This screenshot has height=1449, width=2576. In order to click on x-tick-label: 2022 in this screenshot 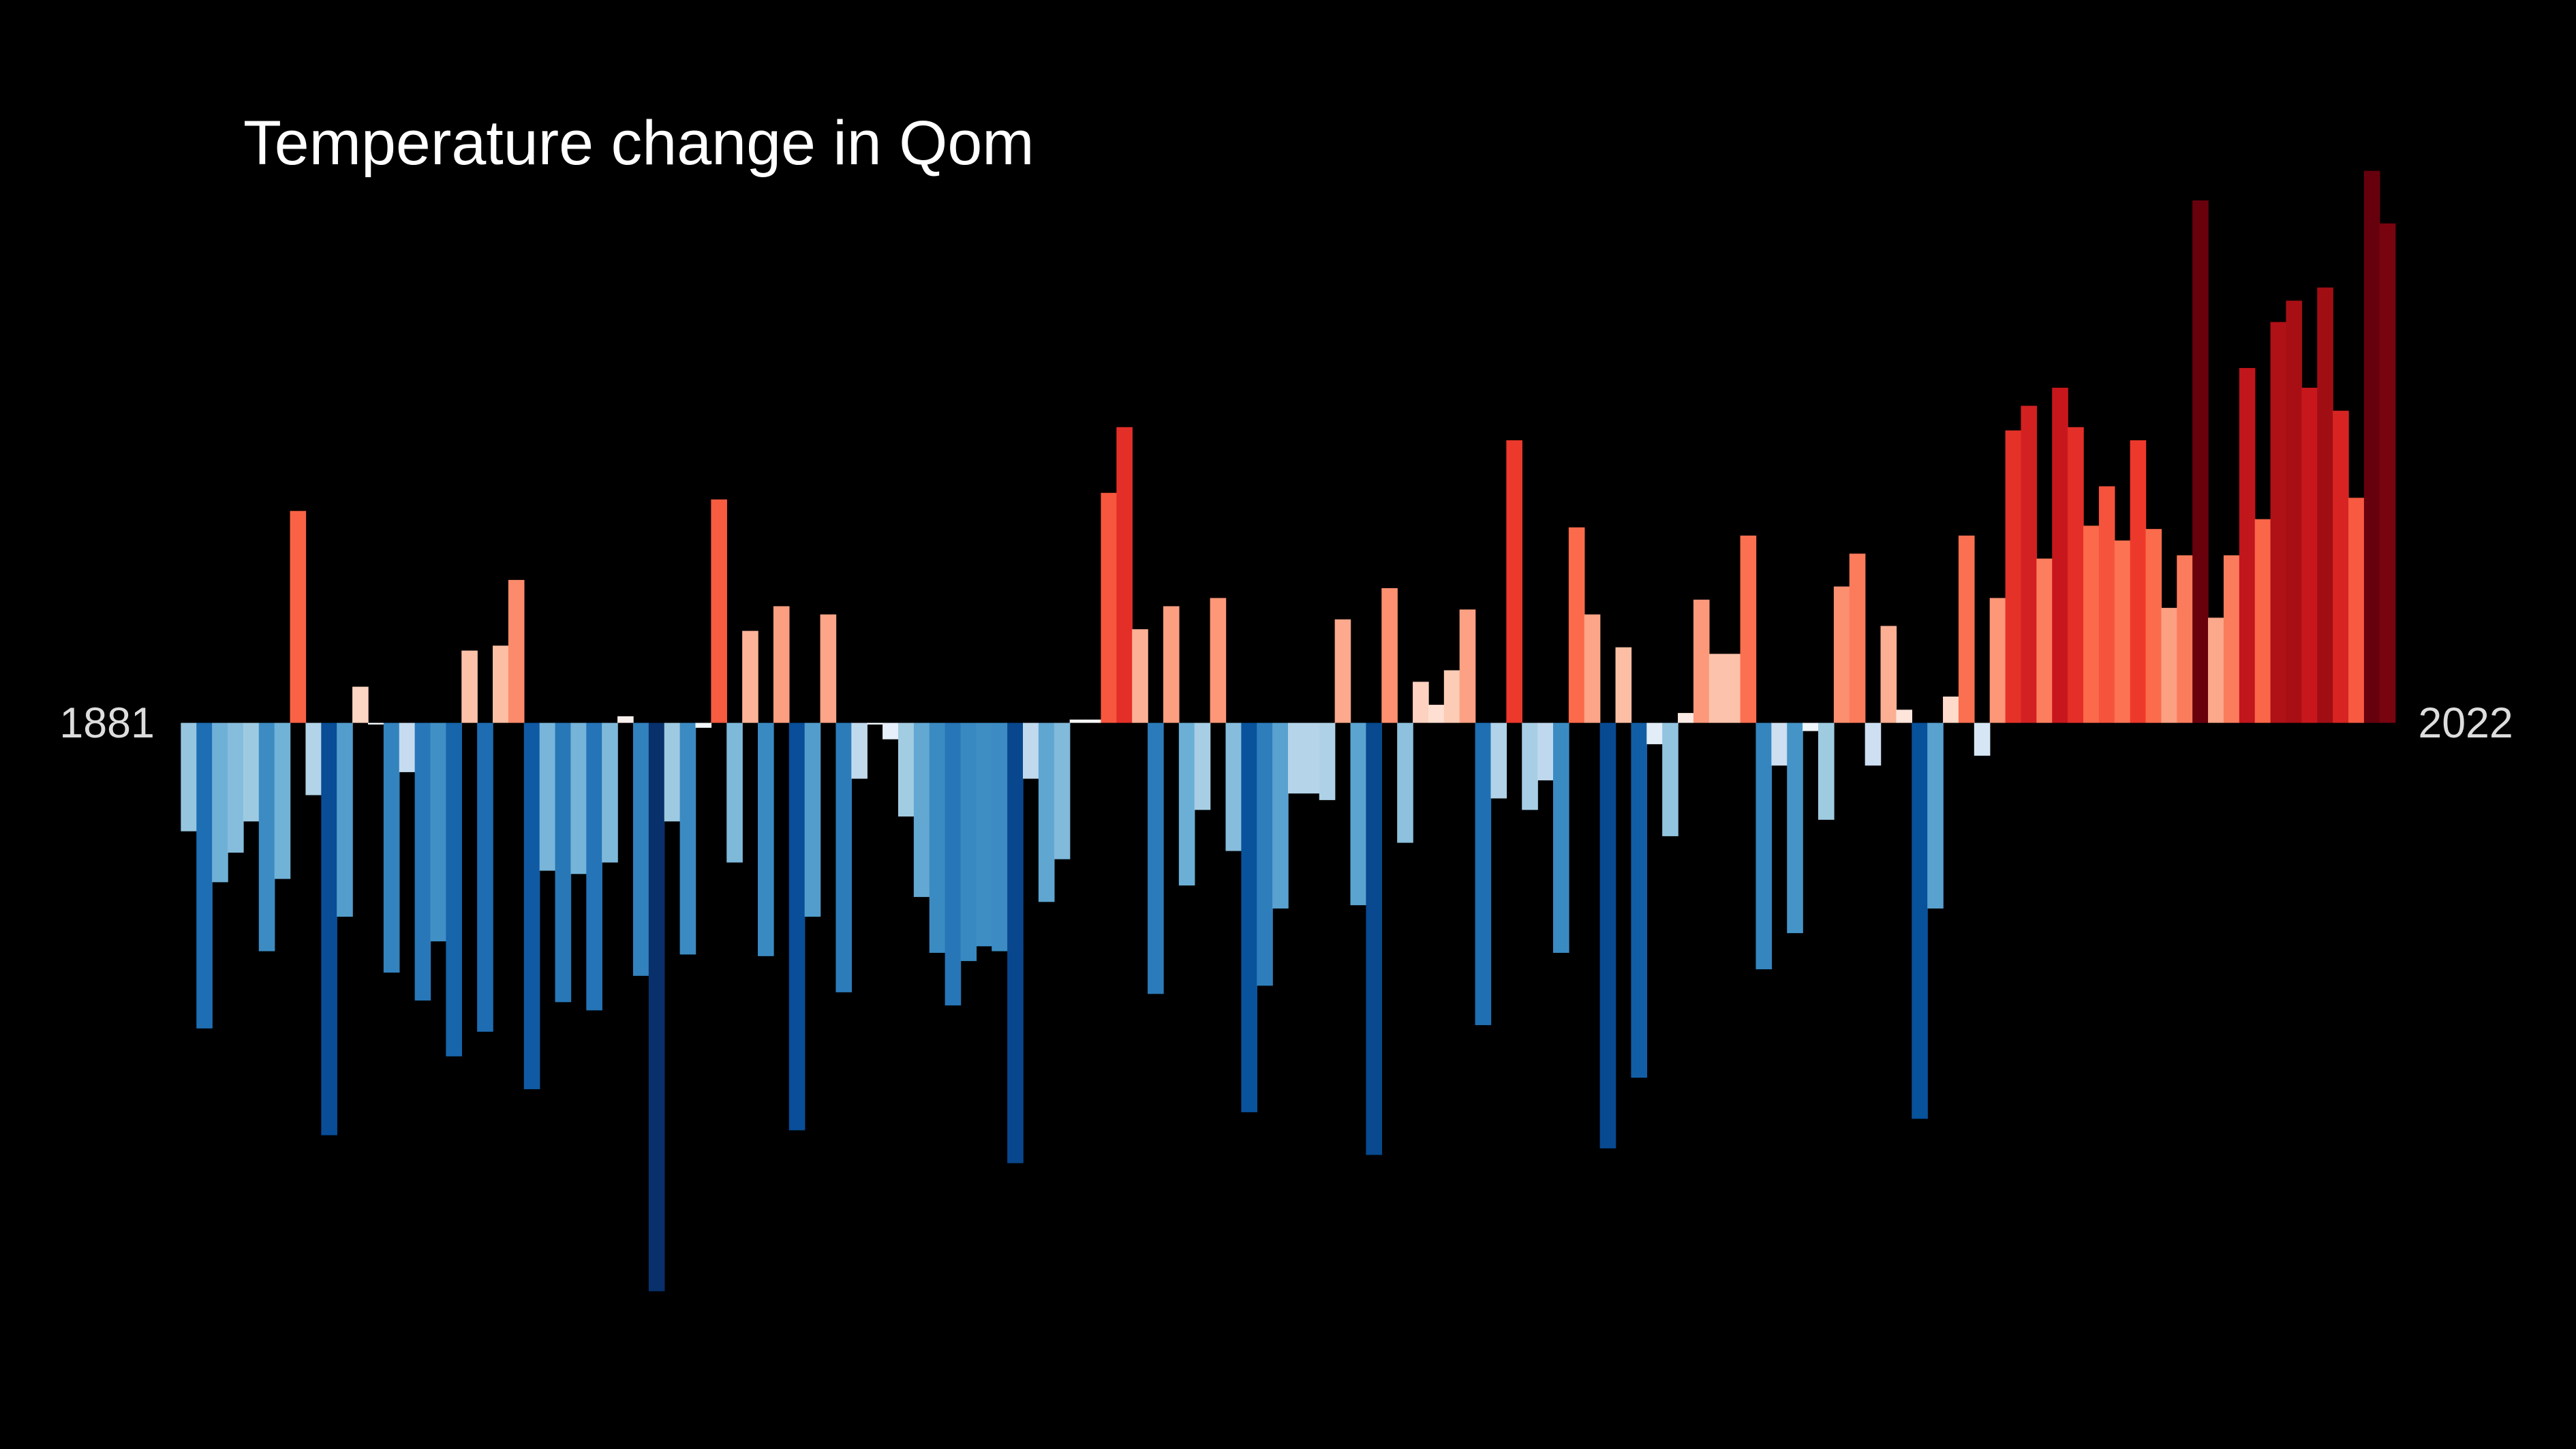, I will do `click(2465, 723)`.